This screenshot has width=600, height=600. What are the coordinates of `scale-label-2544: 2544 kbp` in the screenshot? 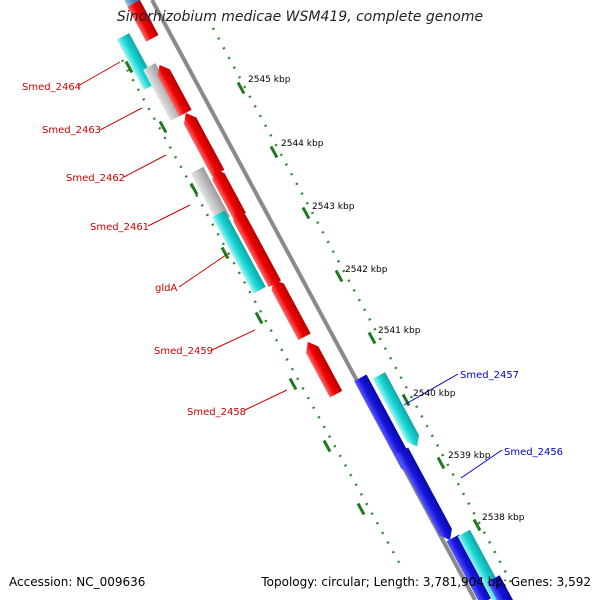 It's located at (302, 144).